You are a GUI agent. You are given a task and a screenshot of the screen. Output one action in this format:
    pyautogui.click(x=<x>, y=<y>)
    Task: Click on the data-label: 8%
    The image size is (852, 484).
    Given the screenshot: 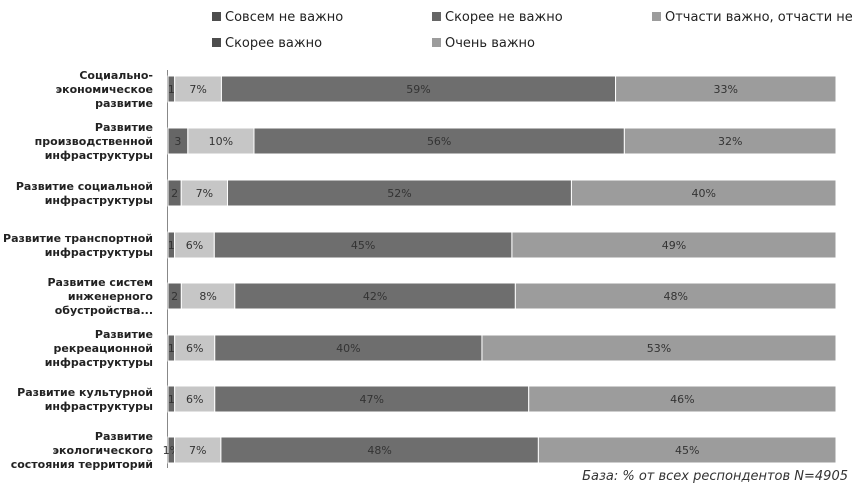 What is the action you would take?
    pyautogui.click(x=207, y=296)
    